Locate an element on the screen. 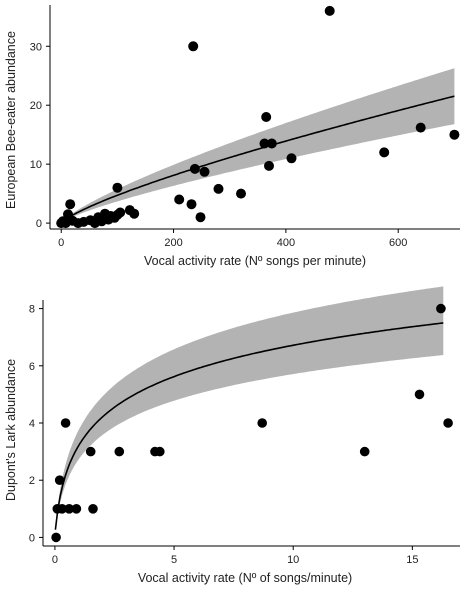 This screenshot has height=603, width=474. y-axis-ticks-2: 0 2 4 6 8 is located at coordinates (36, 424).